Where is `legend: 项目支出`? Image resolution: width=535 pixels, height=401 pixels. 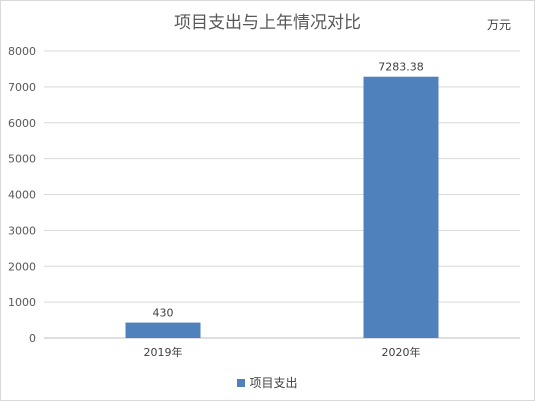 legend: 项目支出 is located at coordinates (267, 382).